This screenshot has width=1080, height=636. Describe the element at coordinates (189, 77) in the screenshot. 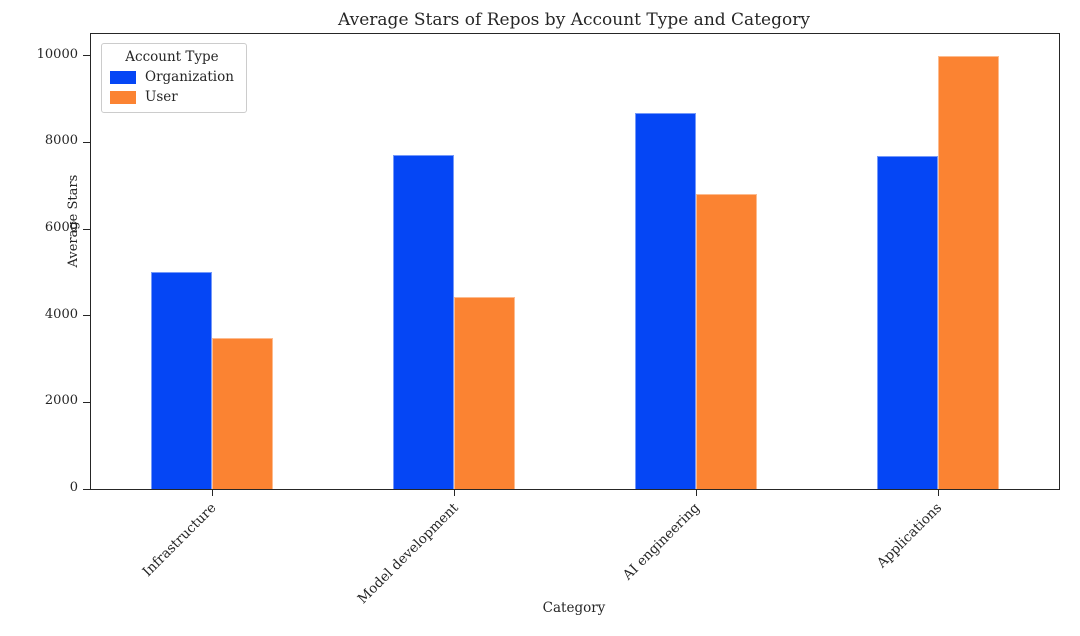

I see `legend-label-organization: Organization` at that location.